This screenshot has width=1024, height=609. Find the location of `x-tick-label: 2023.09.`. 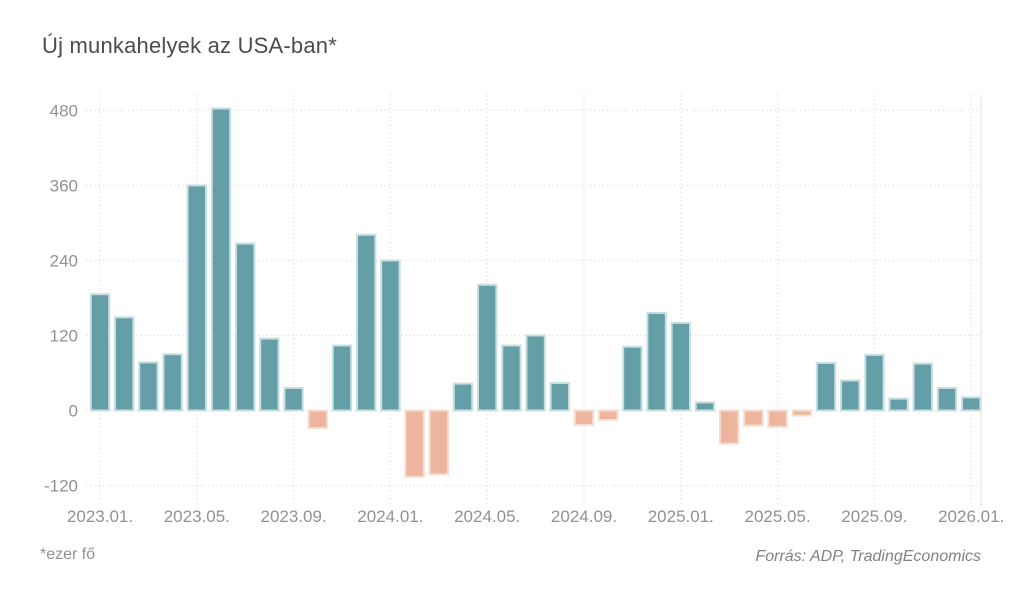

x-tick-label: 2023.09. is located at coordinates (294, 516).